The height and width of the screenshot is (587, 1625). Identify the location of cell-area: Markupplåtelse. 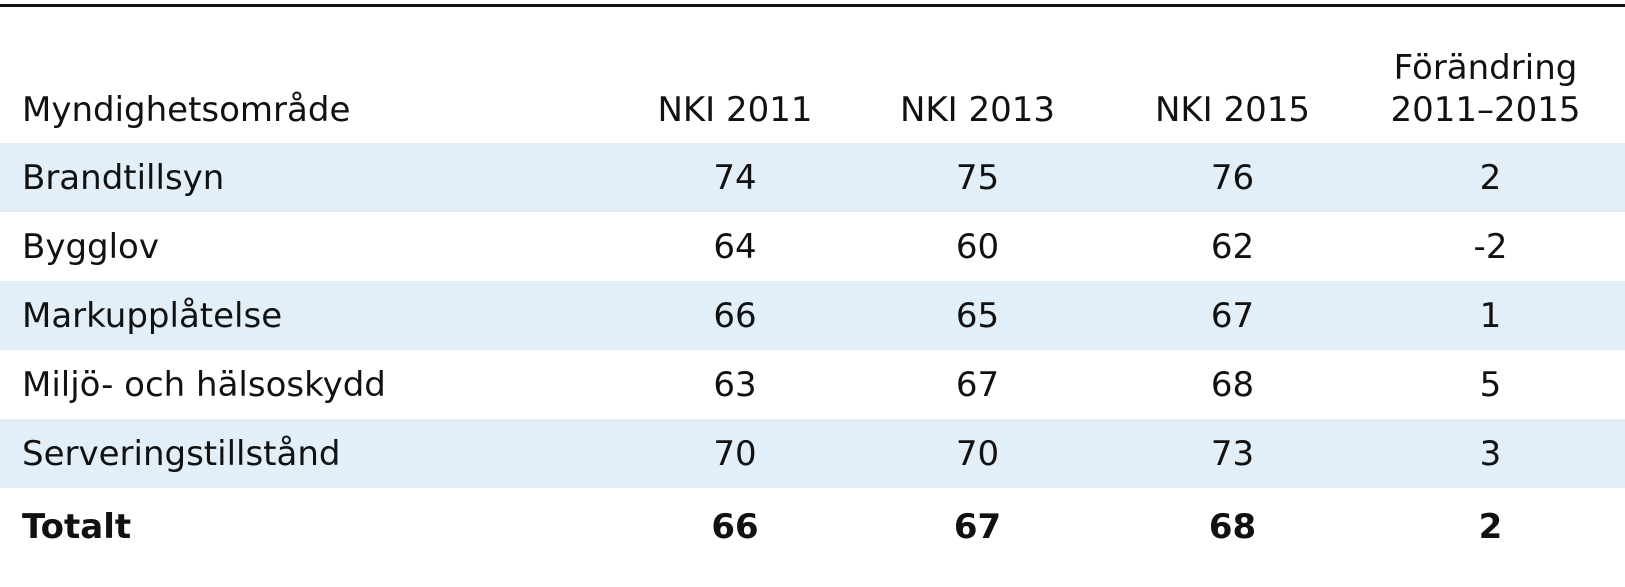
(310, 315).